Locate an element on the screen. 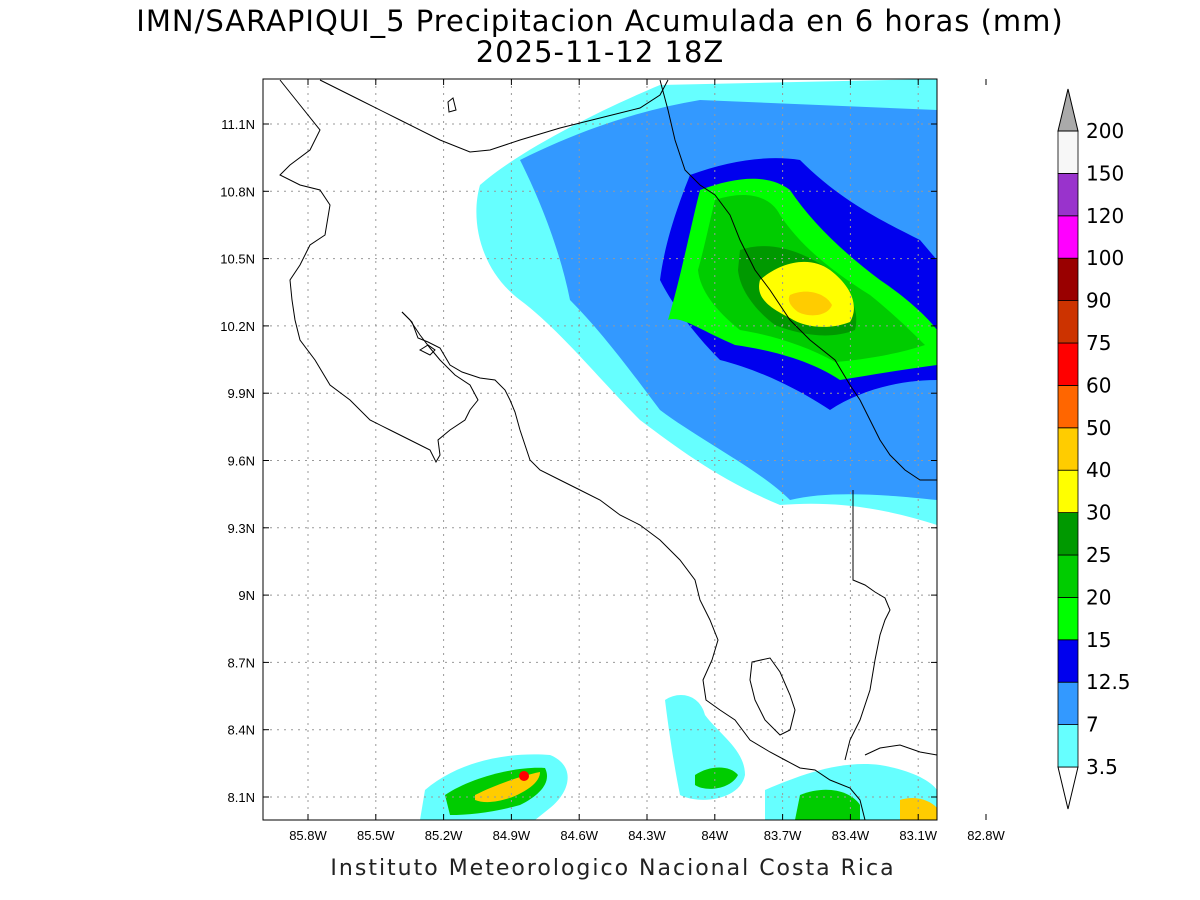  lake-nicaragua-island is located at coordinates (427, 350).